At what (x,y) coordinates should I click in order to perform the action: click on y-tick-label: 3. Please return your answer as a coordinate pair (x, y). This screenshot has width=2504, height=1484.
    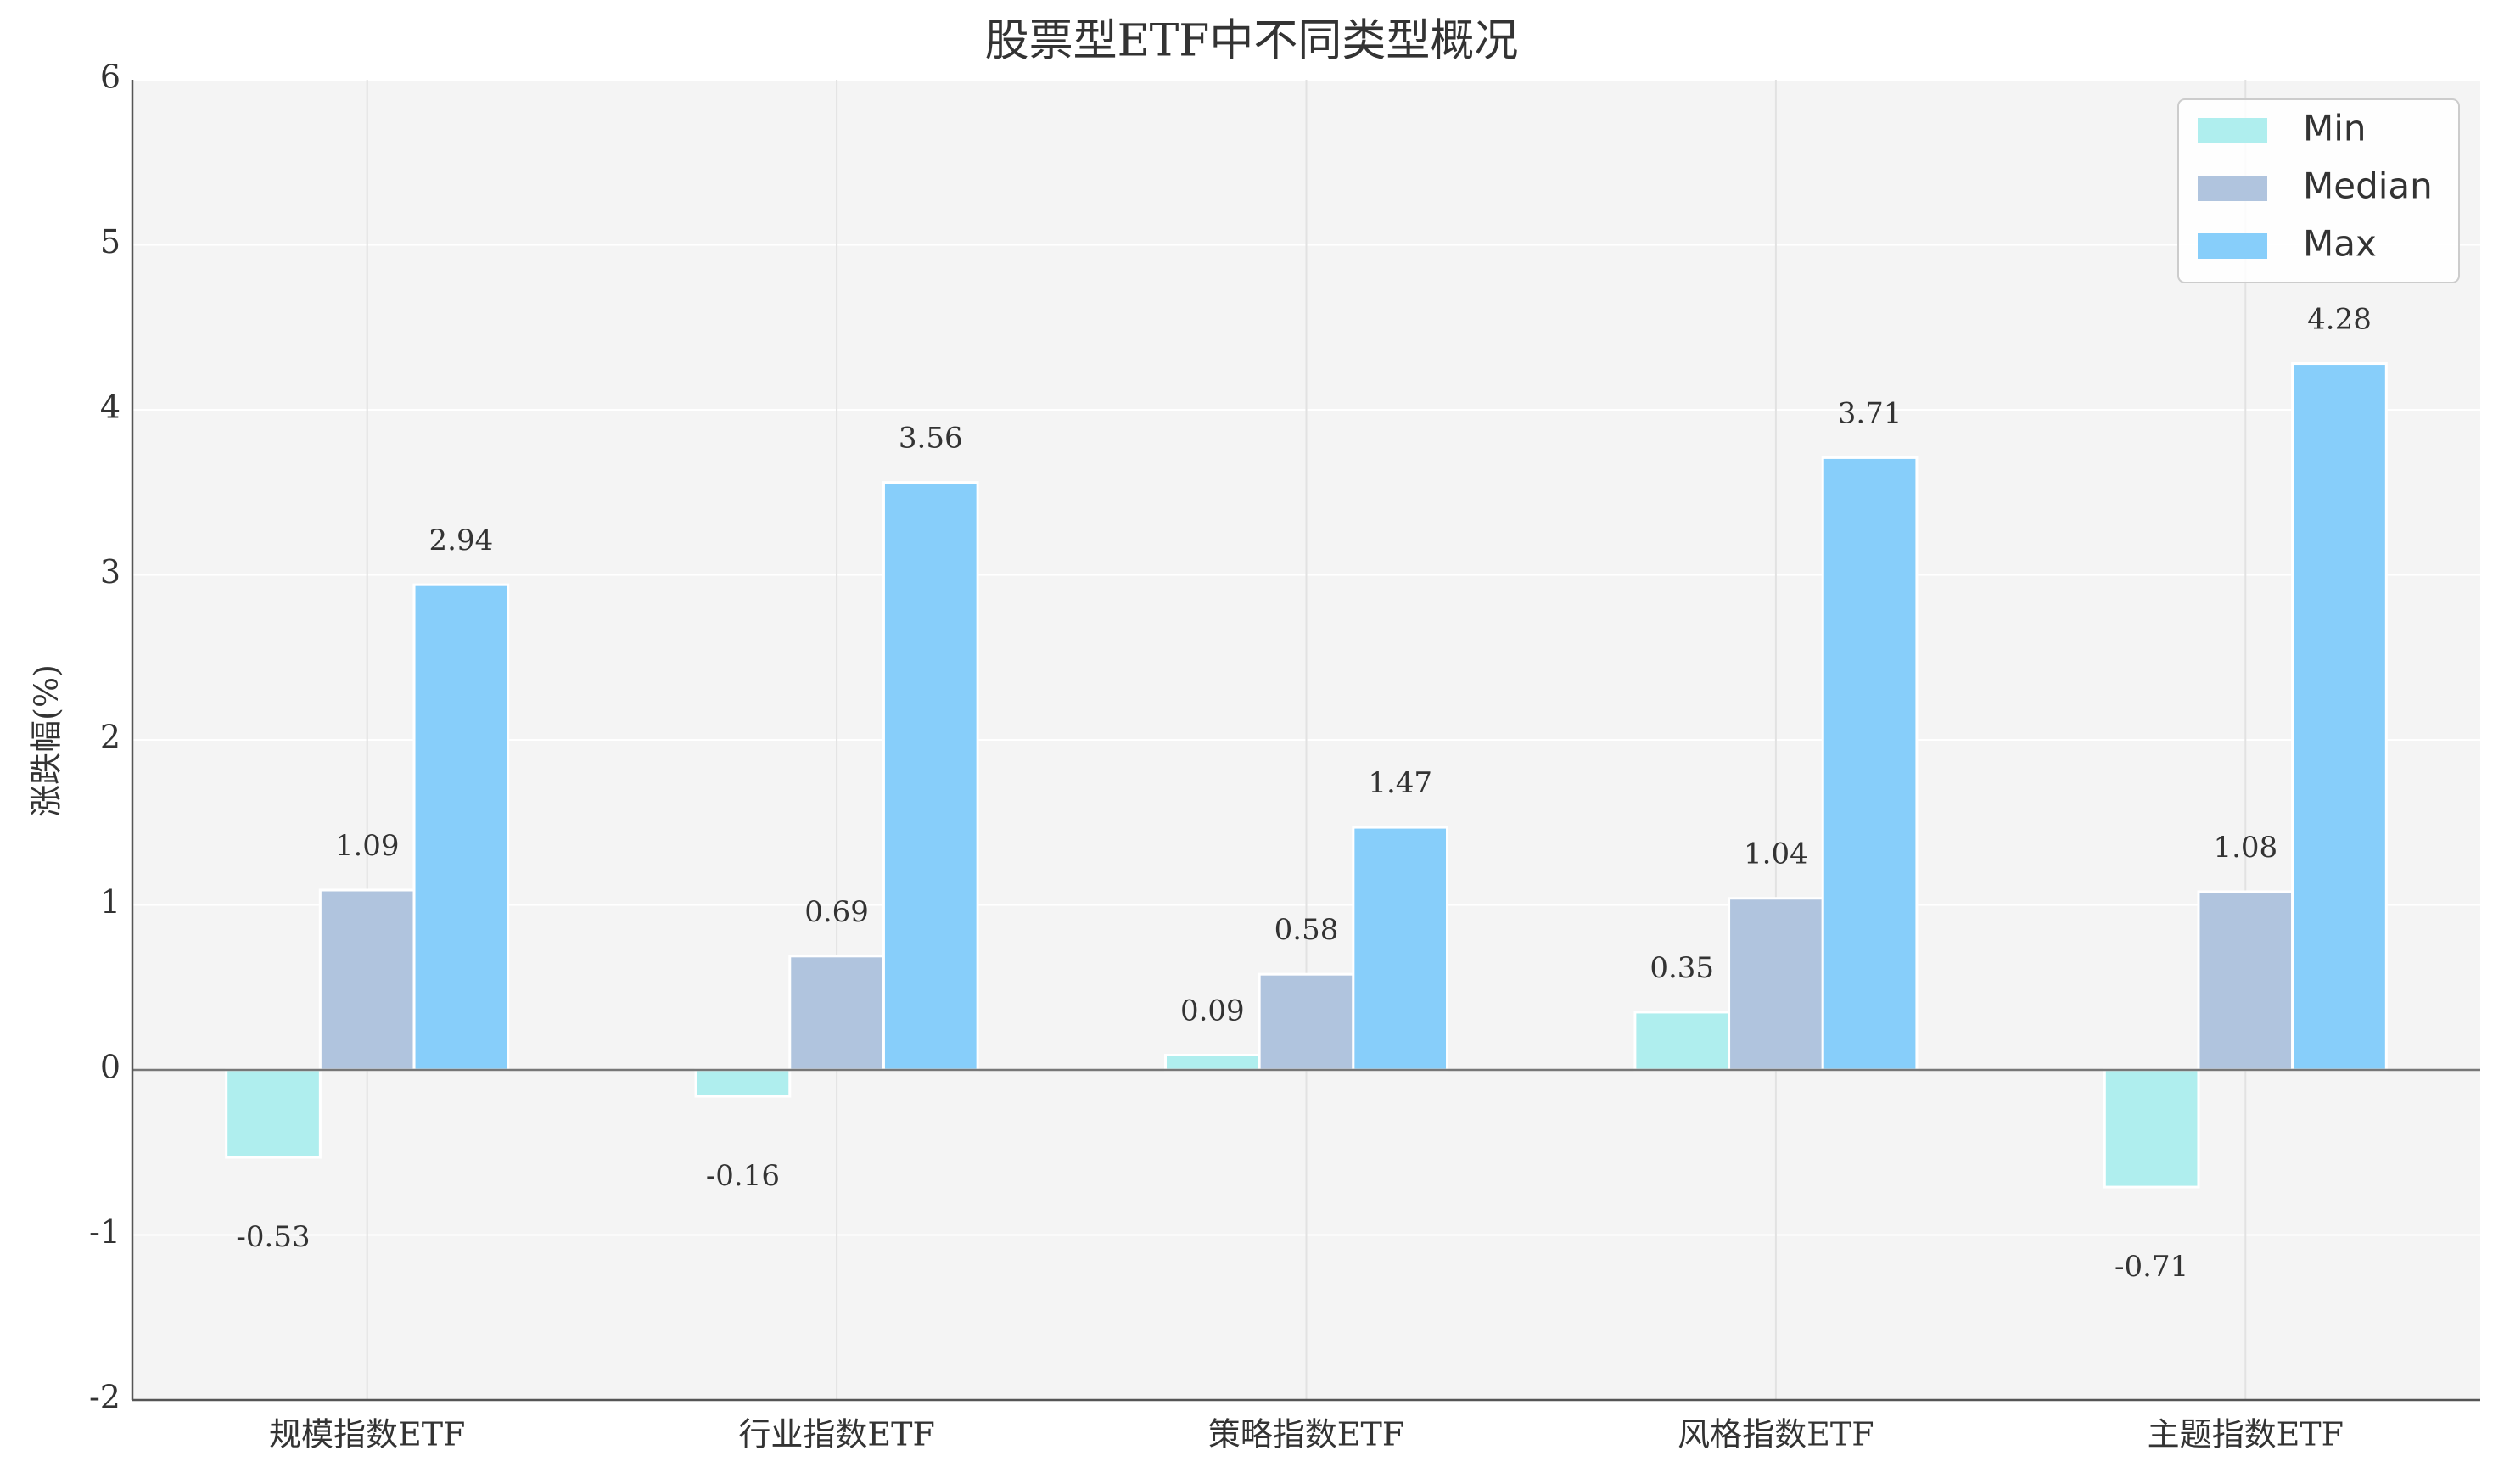
    Looking at the image, I should click on (110, 572).